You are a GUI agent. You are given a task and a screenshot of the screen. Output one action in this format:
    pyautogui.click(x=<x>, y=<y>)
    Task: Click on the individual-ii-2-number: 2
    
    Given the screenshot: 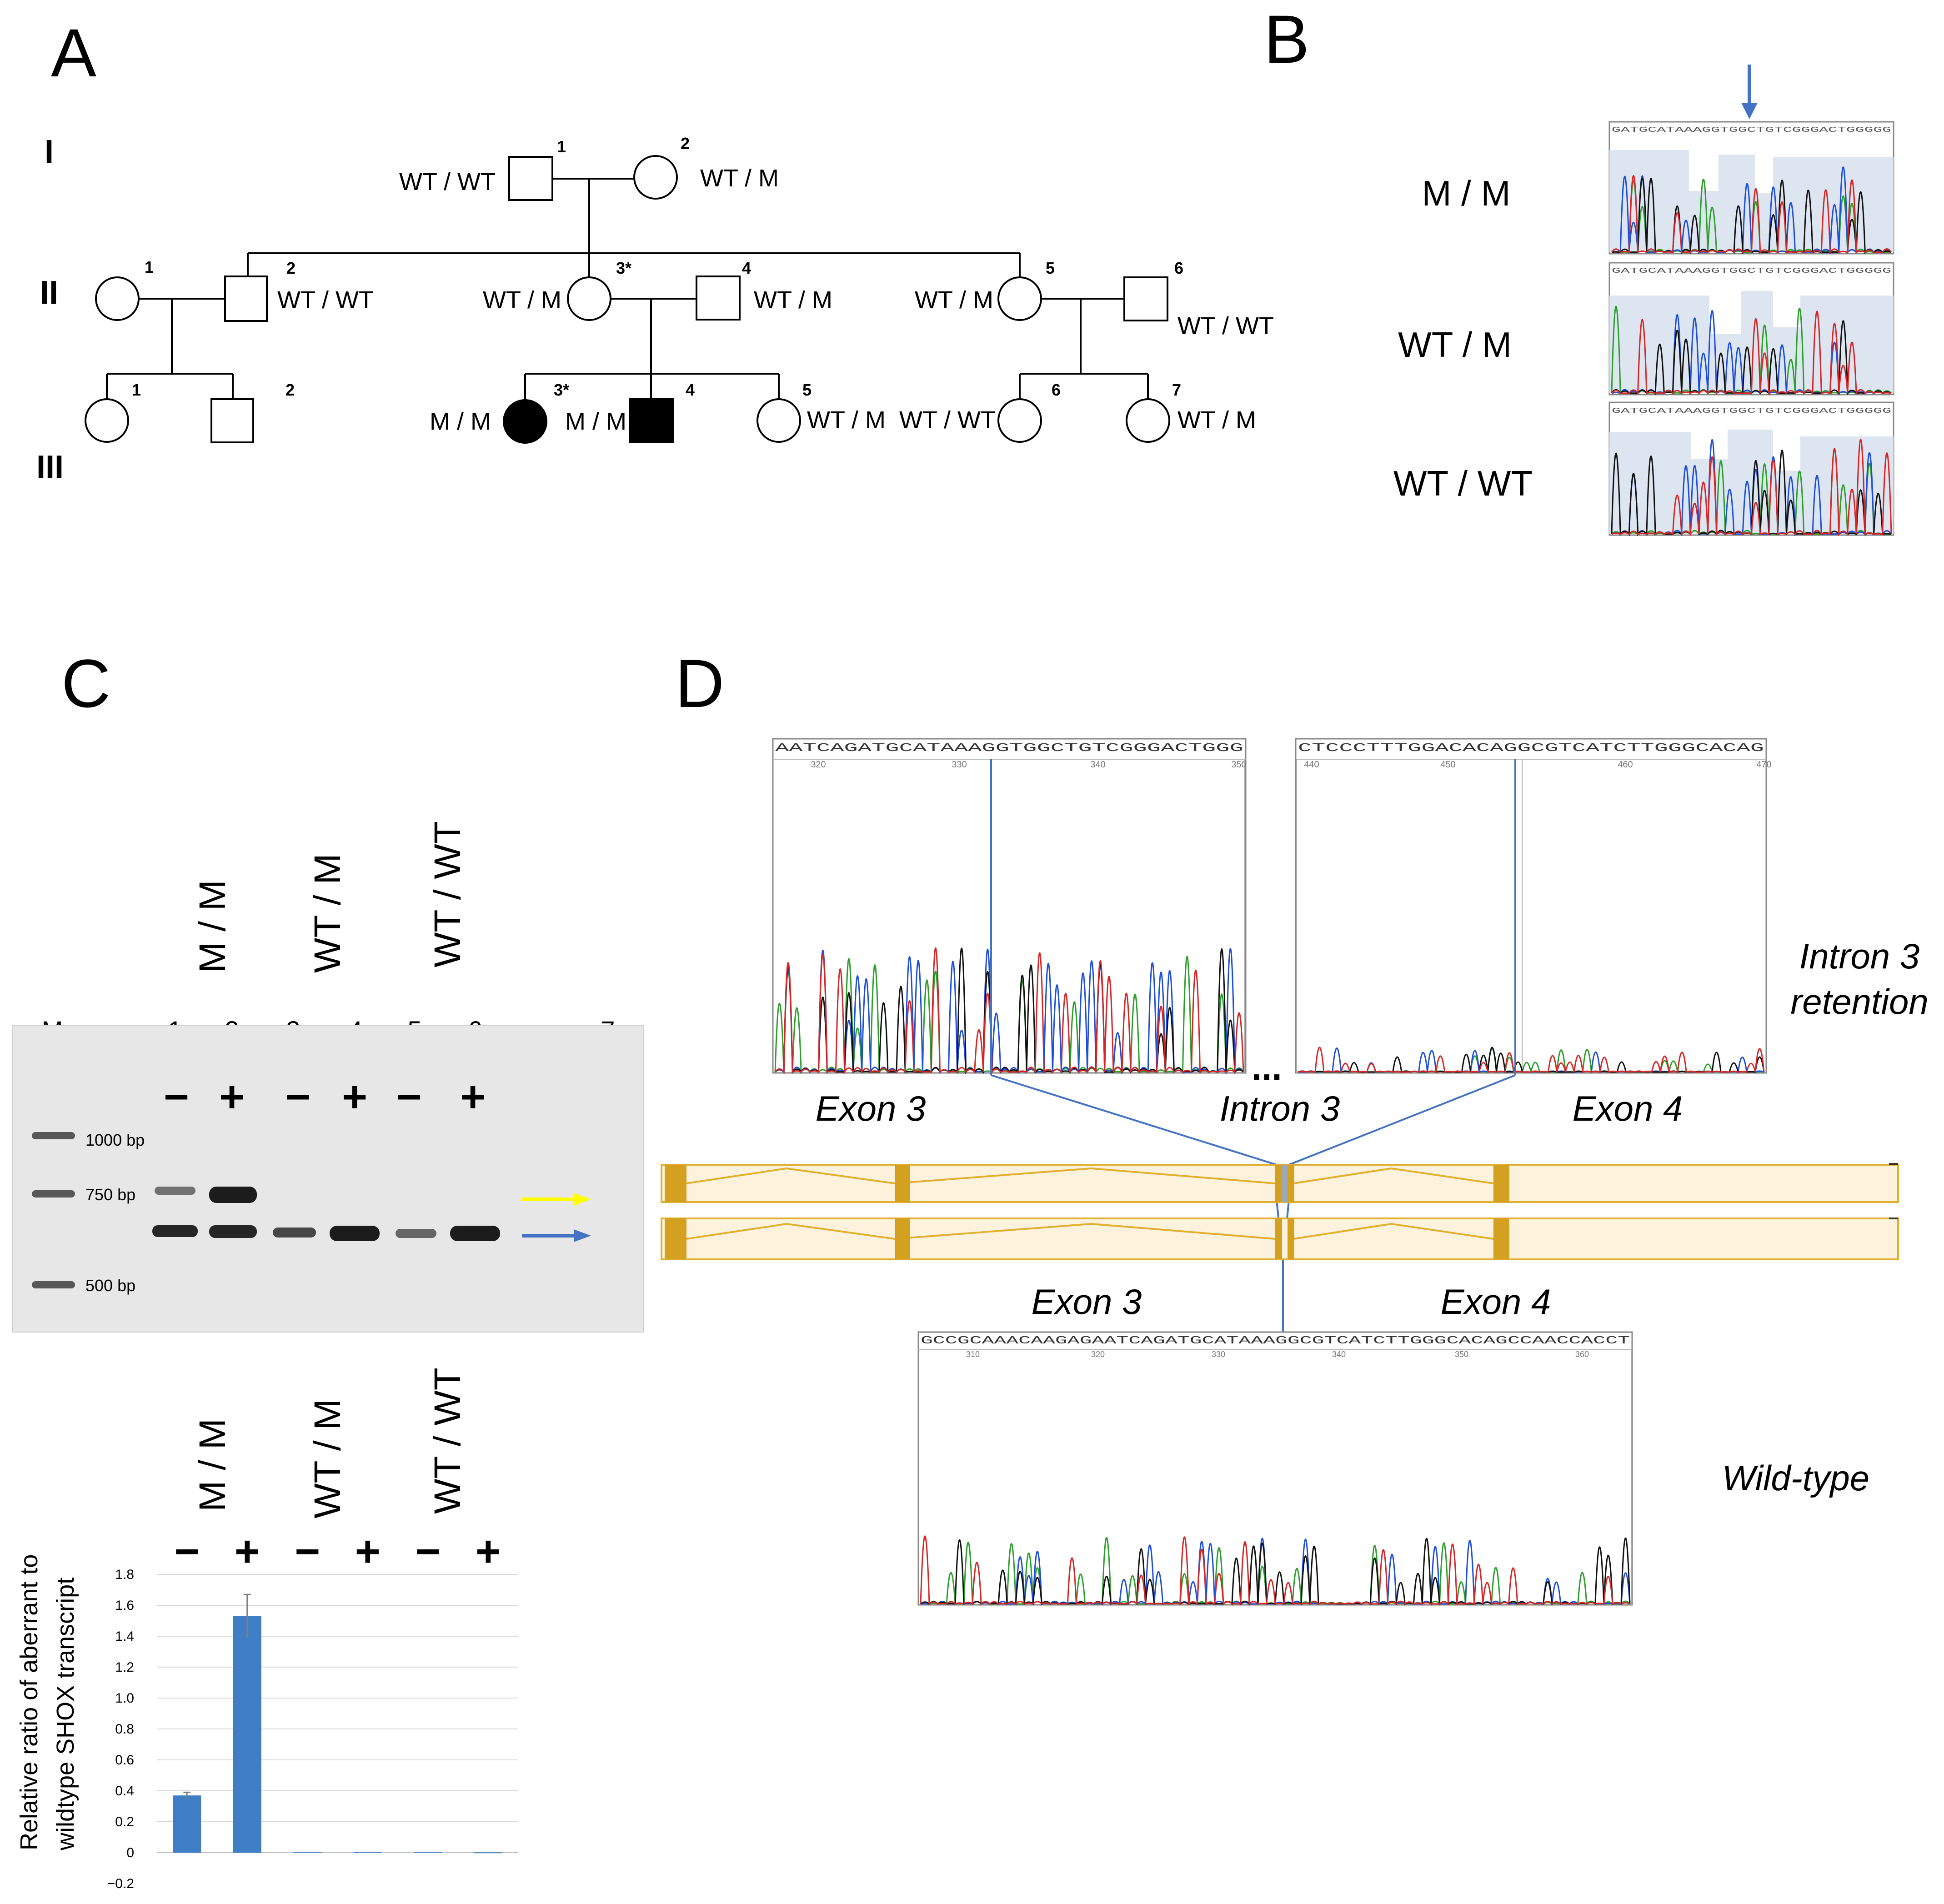 What is the action you would take?
    pyautogui.click(x=291, y=268)
    